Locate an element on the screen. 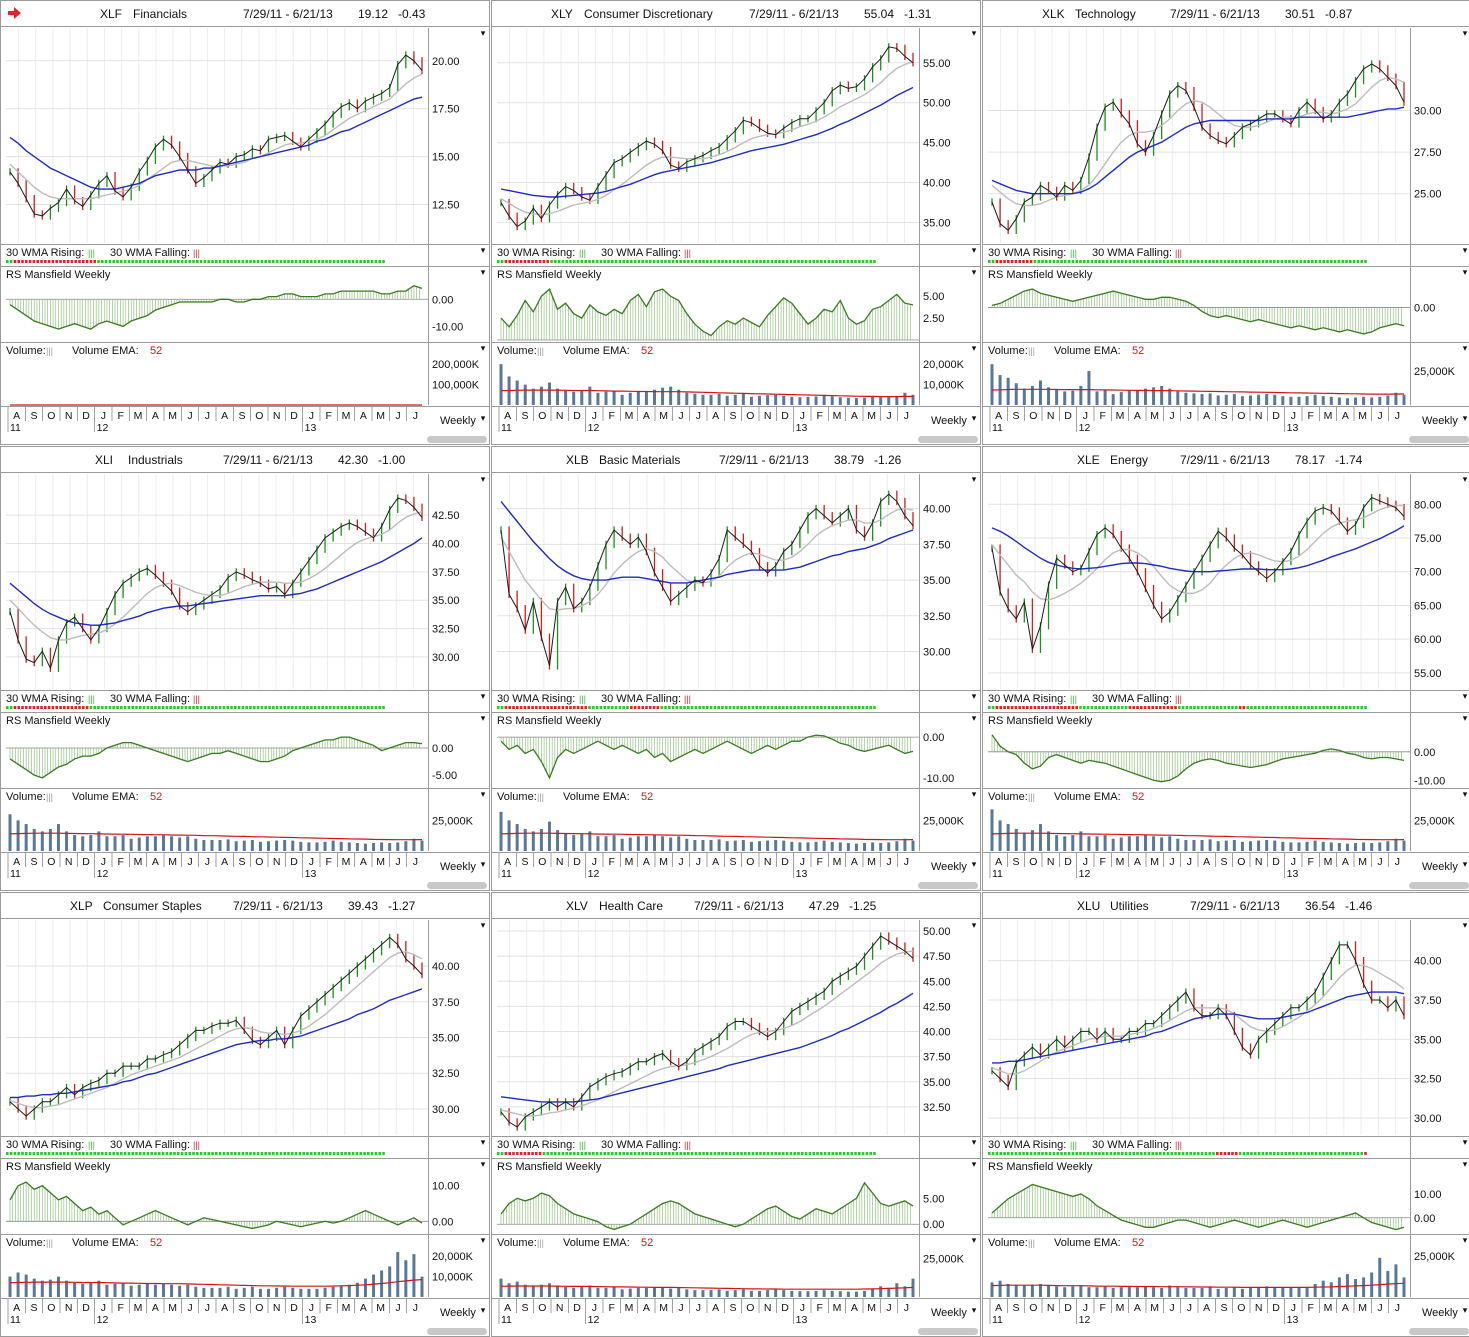 The image size is (1469, 1337). month-label: N is located at coordinates (1051, 416).